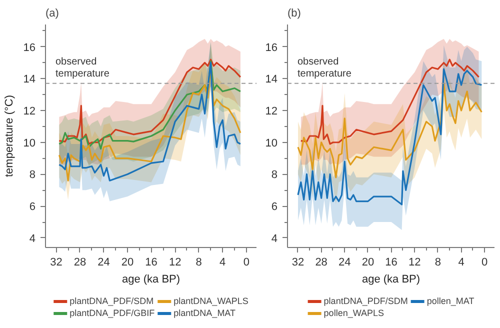  What do you see at coordinates (205, 313) in the screenshot?
I see `legend-label: plantDNA_MAT` at bounding box center [205, 313].